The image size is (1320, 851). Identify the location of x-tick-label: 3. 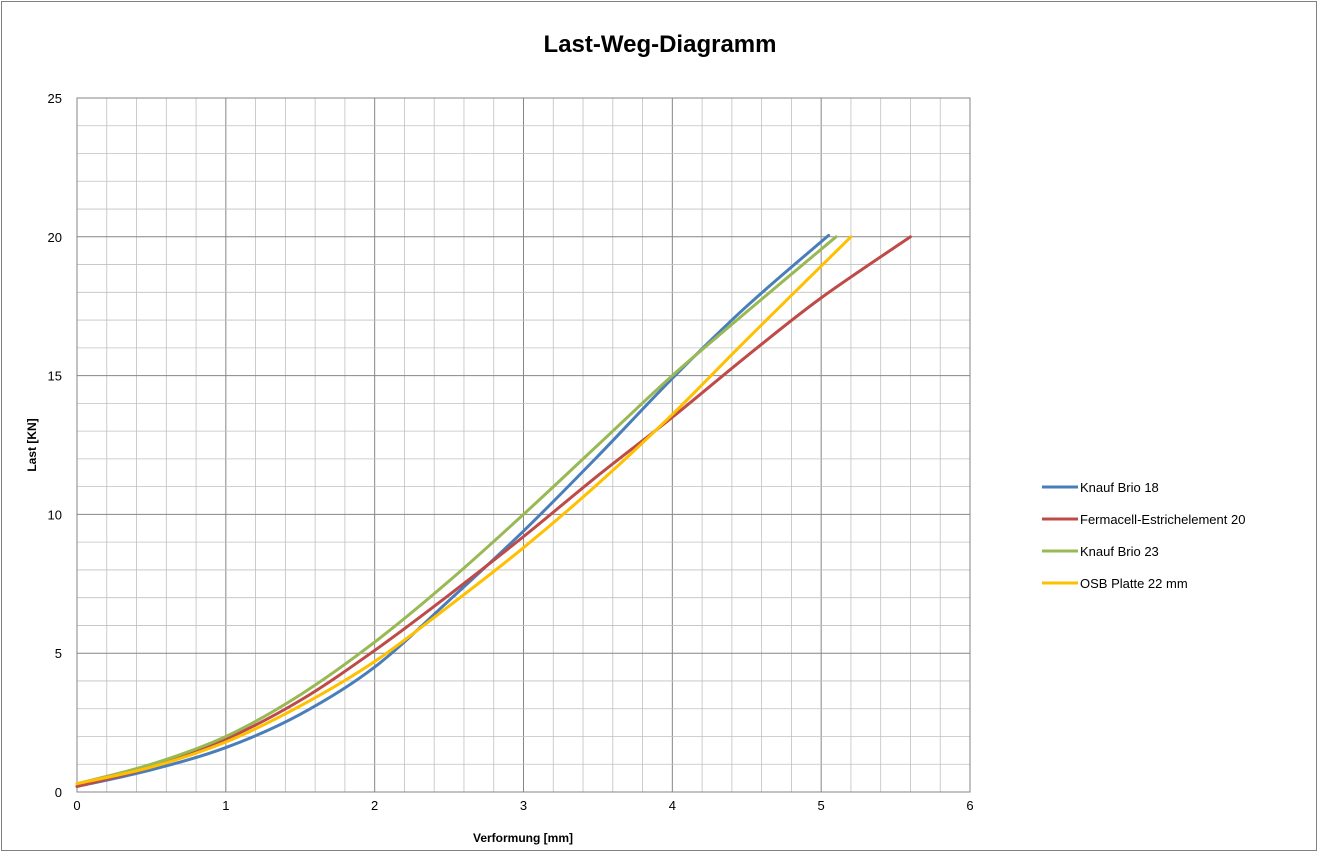
(523, 805).